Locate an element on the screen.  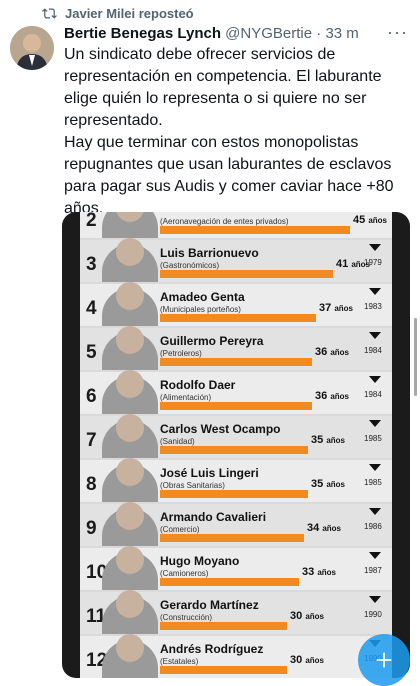
since-year: 1979 is located at coordinates (373, 262).